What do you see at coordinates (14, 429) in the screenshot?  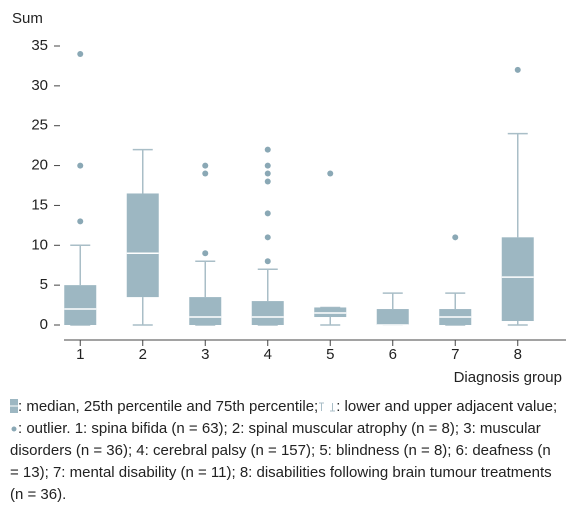 I see `outlier-icon` at bounding box center [14, 429].